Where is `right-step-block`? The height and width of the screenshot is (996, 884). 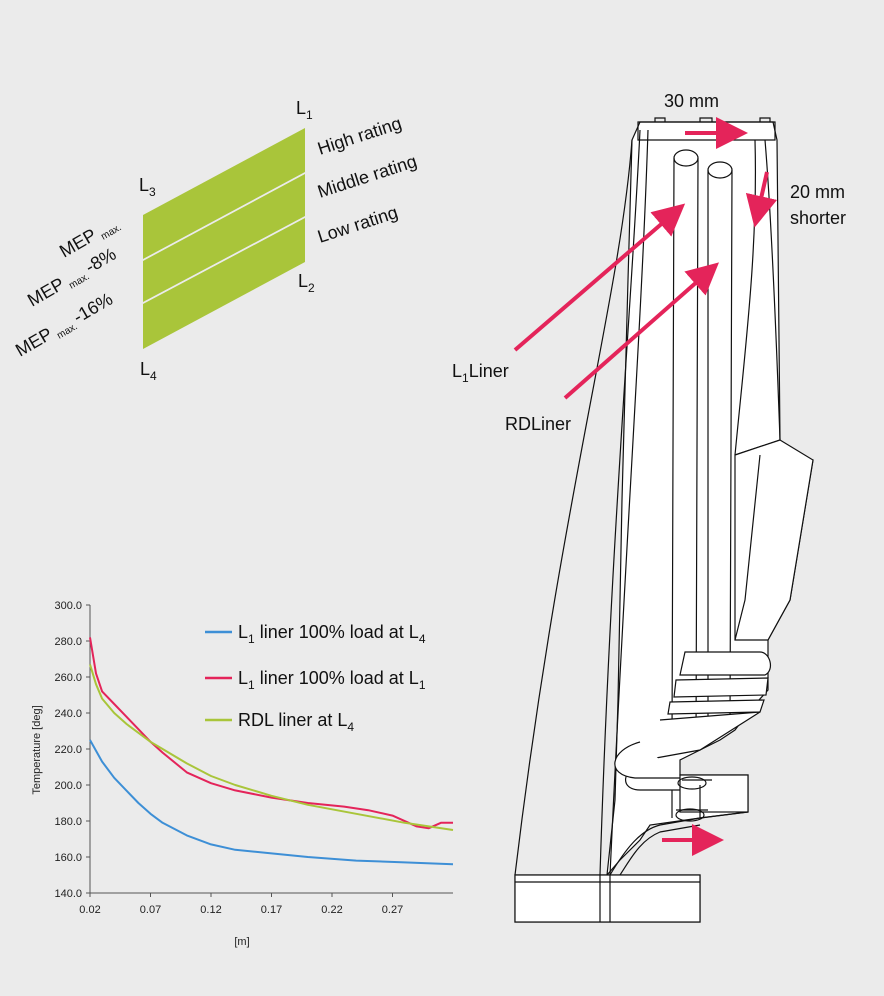 right-step-block is located at coordinates (774, 540).